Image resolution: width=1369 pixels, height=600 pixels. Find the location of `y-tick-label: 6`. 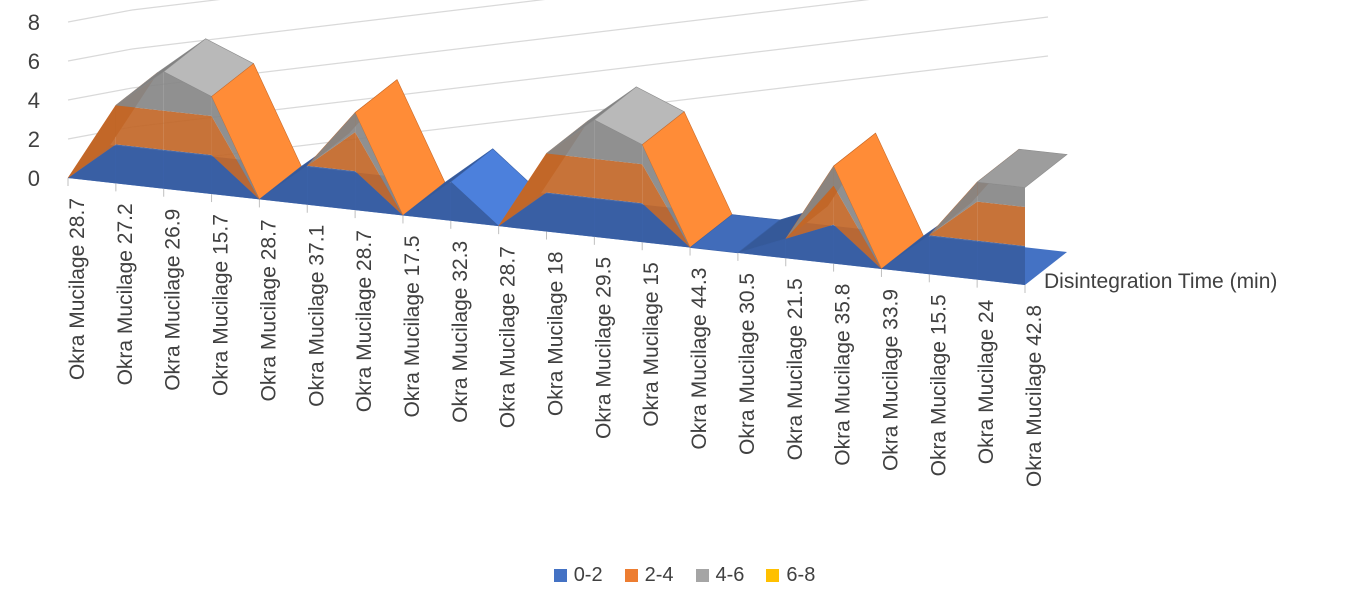

y-tick-label: 6 is located at coordinates (34, 61).